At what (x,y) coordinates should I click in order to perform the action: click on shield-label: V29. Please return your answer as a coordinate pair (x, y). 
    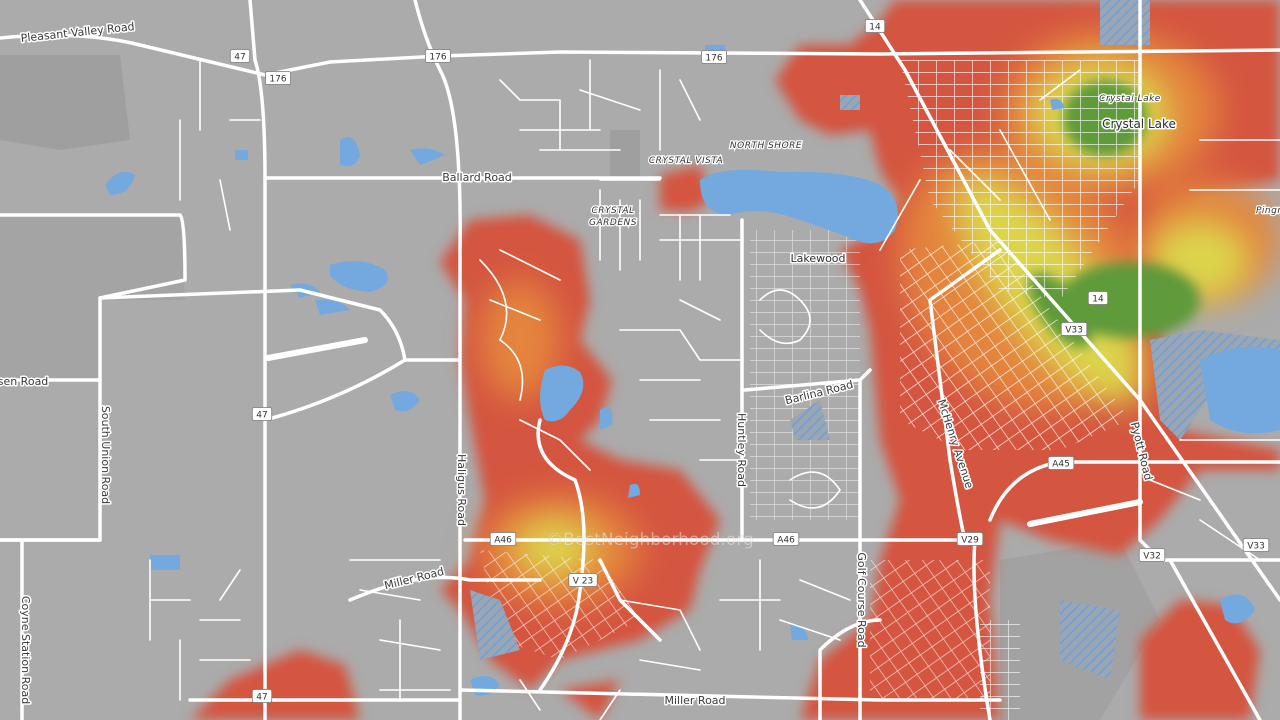
    Looking at the image, I should click on (970, 541).